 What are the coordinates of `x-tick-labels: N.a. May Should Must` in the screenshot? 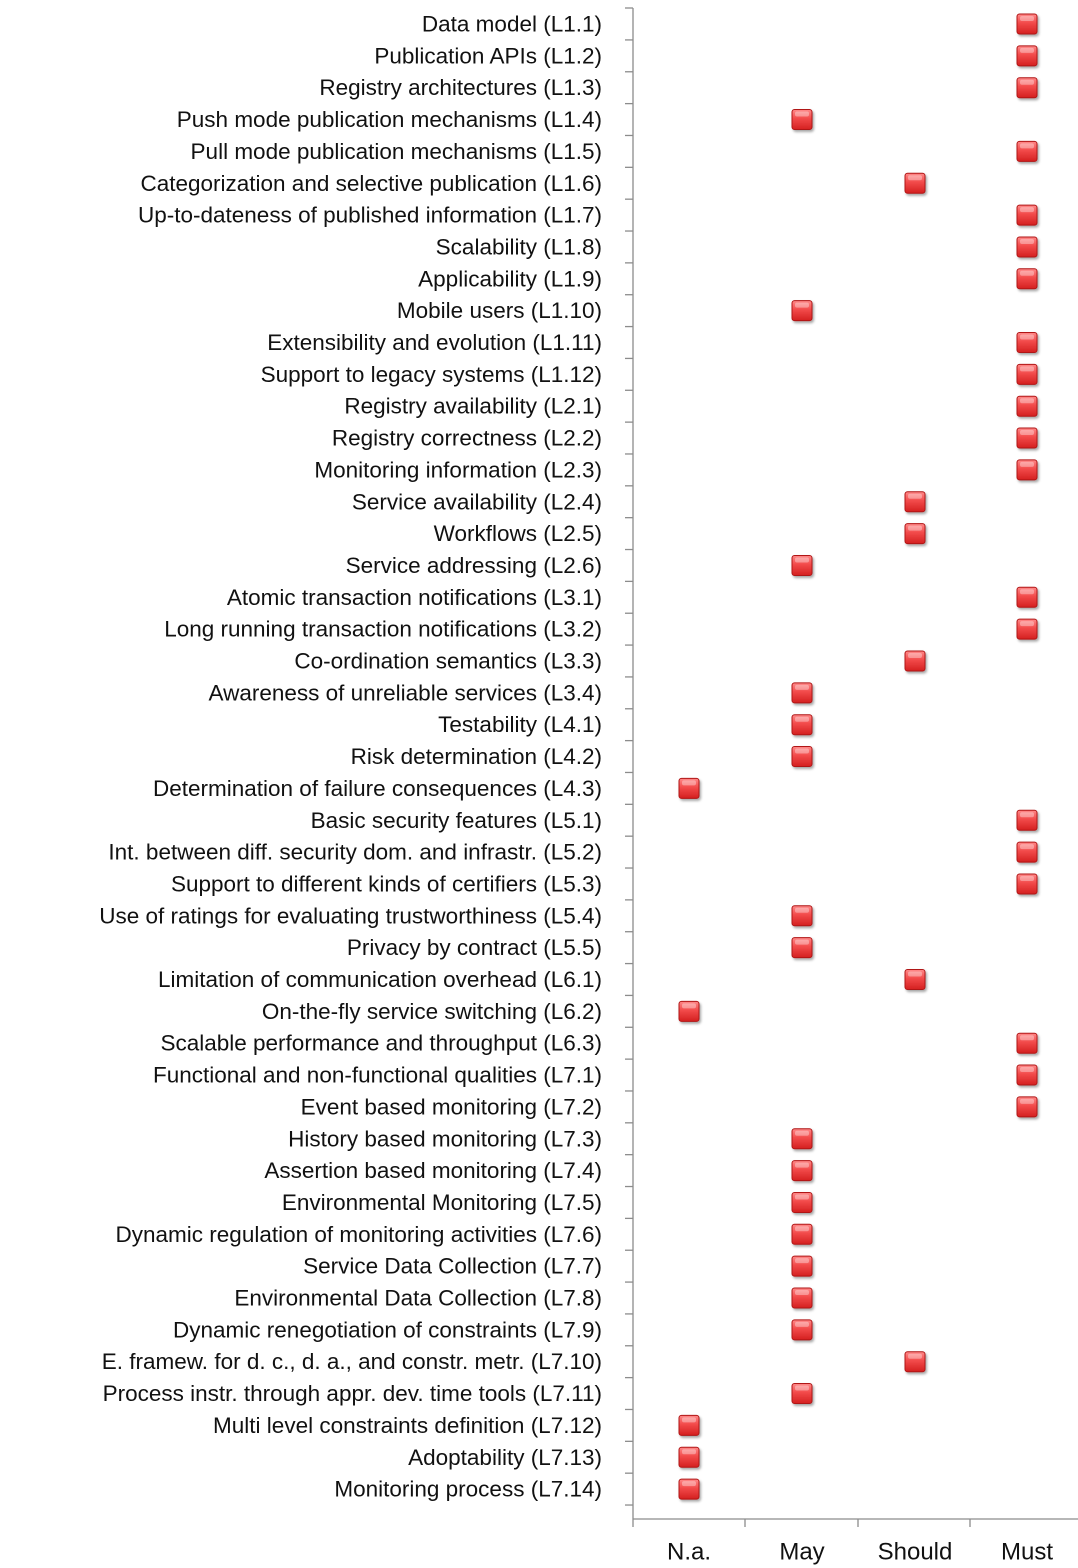 It's located at (860, 1552).